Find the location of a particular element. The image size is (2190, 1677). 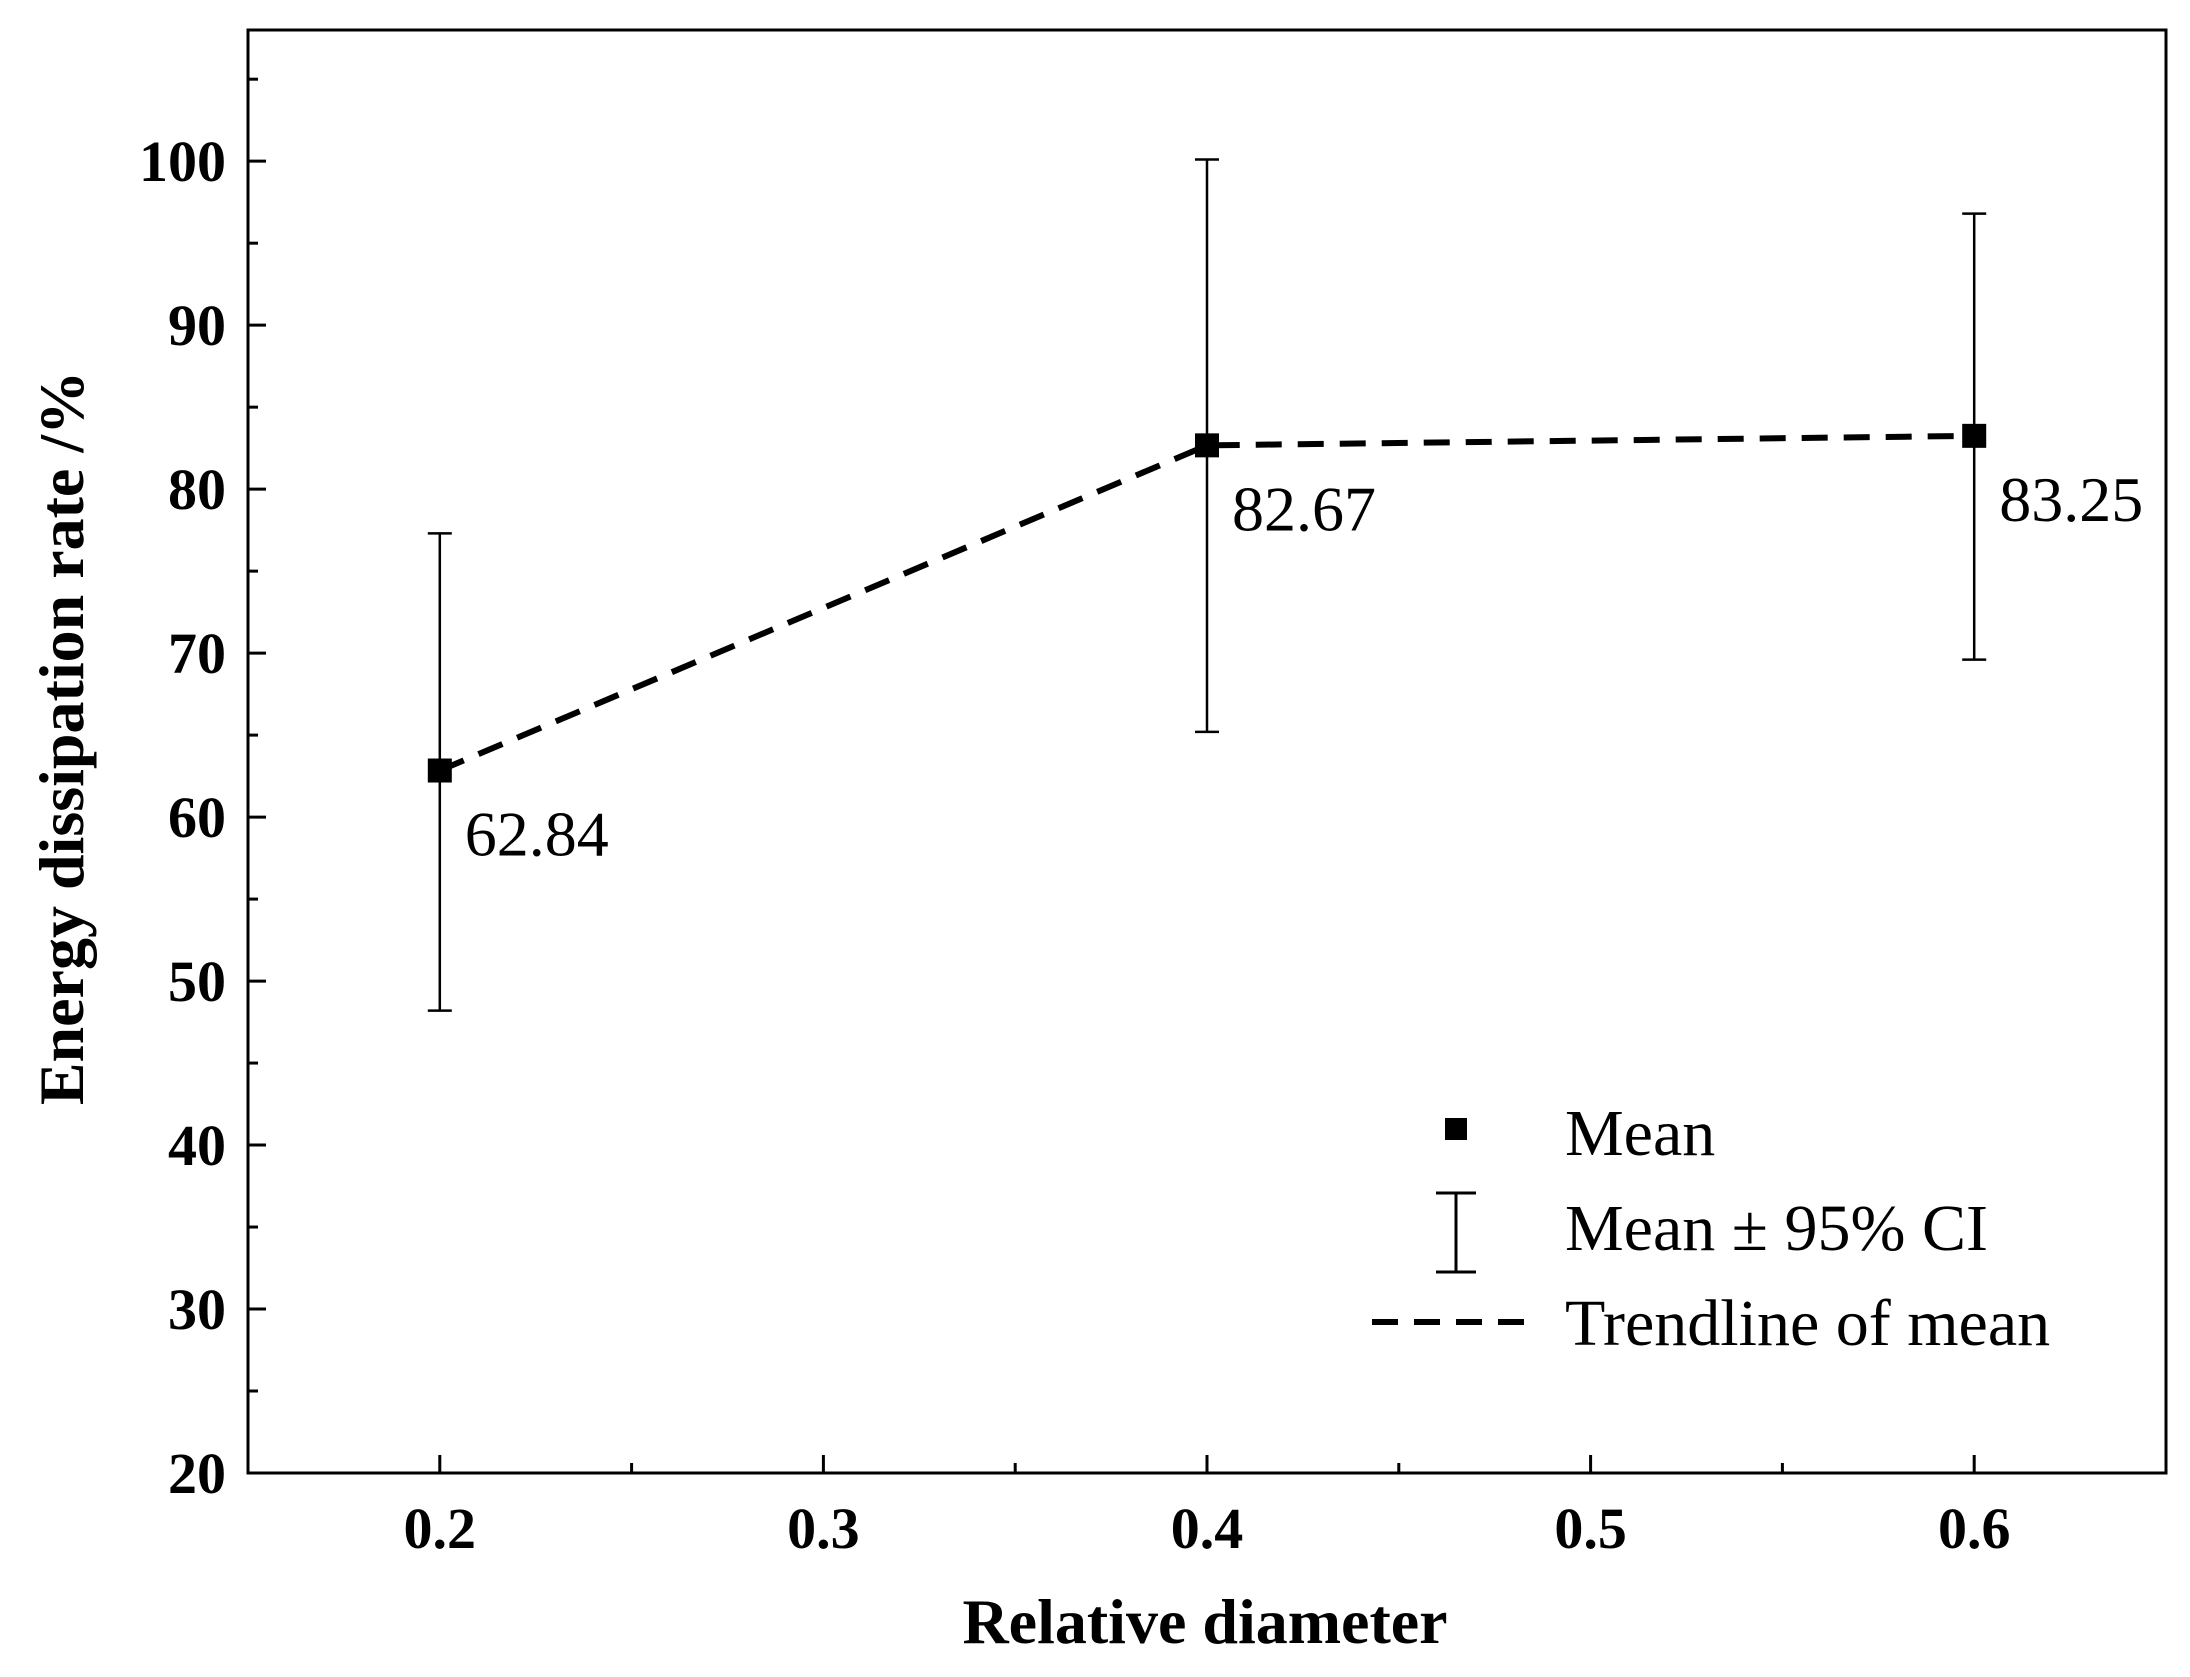

legend: Mean Mean ± 95% CI Trendline of mean is located at coordinates (1711, 1228).